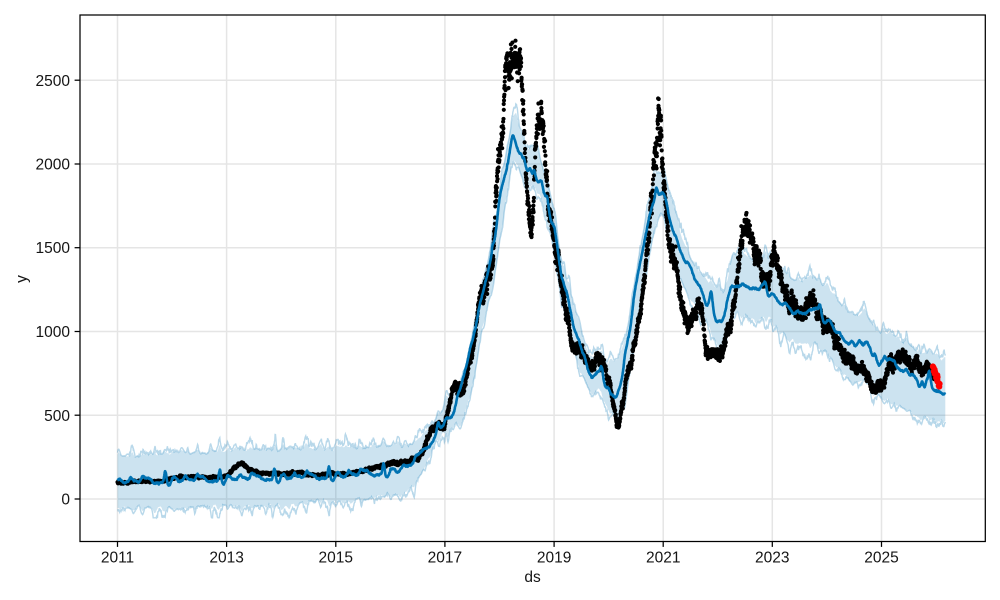 The image size is (1000, 600). I want to click on svg-text: 500, so click(57, 416).